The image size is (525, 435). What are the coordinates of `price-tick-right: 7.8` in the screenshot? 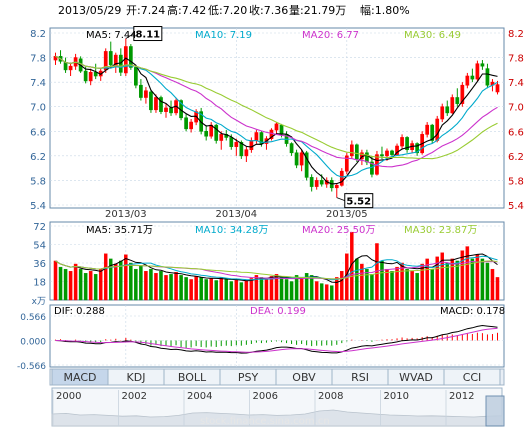 It's located at (516, 59).